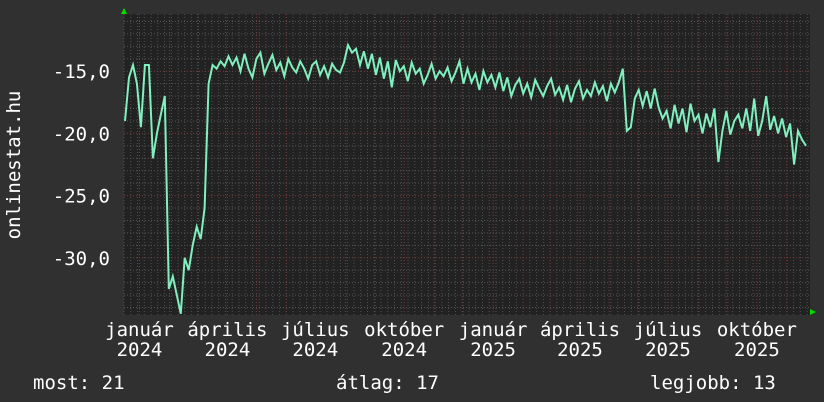 Image resolution: width=824 pixels, height=402 pixels. Describe the element at coordinates (713, 383) in the screenshot. I see `legend-best: legjobb: 13` at that location.